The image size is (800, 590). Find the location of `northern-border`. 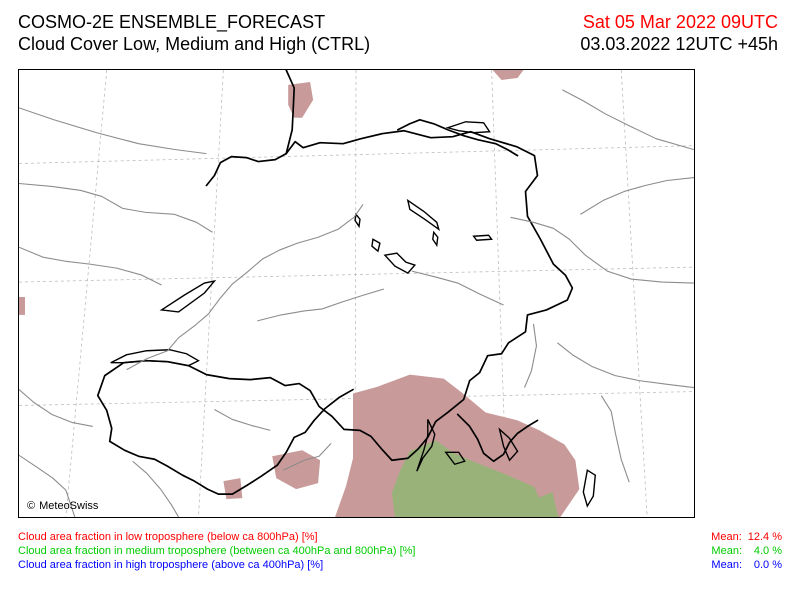

northern-border is located at coordinates (246, 169).